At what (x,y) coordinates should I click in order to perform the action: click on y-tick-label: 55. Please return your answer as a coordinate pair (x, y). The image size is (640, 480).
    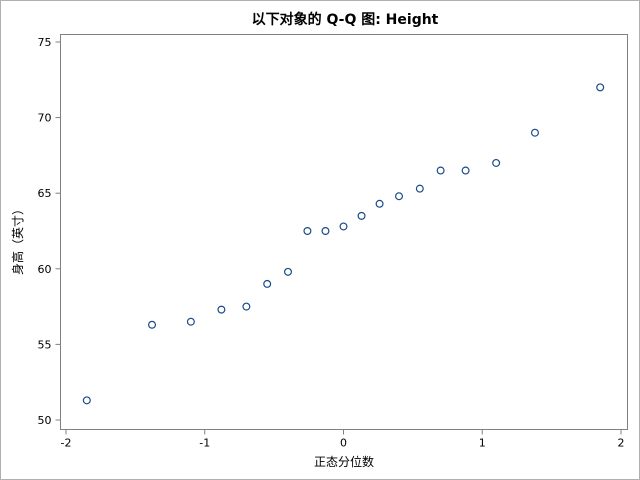
    Looking at the image, I should click on (45, 344).